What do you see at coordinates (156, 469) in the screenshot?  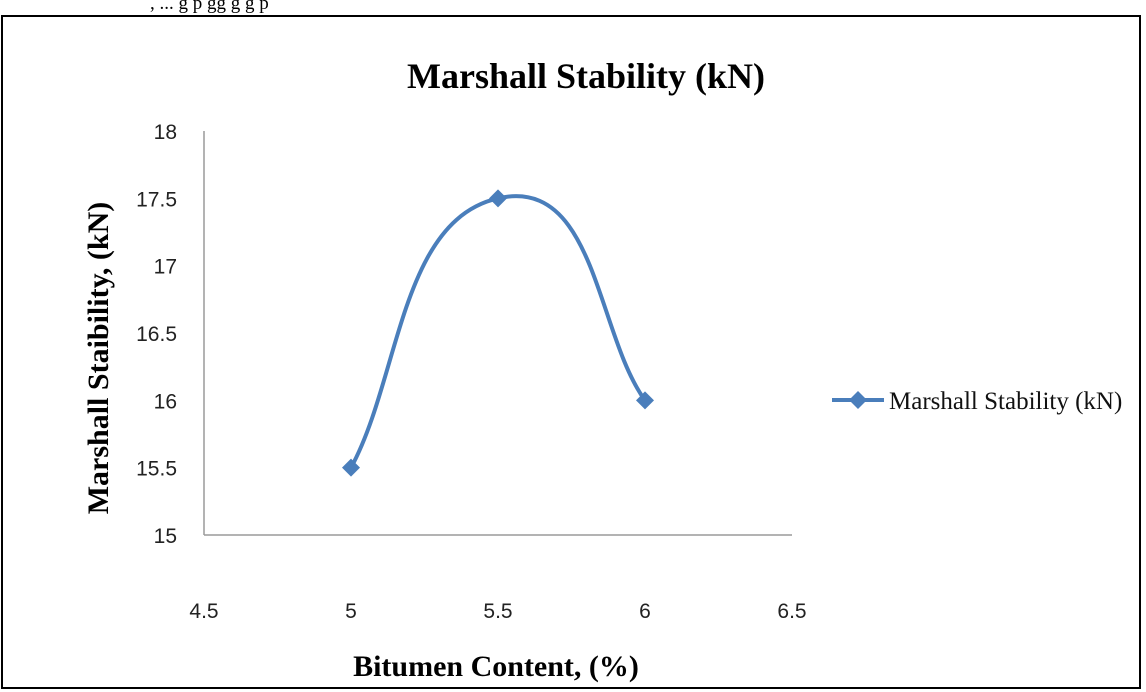 I see `y-tick-label-1: 15.5` at bounding box center [156, 469].